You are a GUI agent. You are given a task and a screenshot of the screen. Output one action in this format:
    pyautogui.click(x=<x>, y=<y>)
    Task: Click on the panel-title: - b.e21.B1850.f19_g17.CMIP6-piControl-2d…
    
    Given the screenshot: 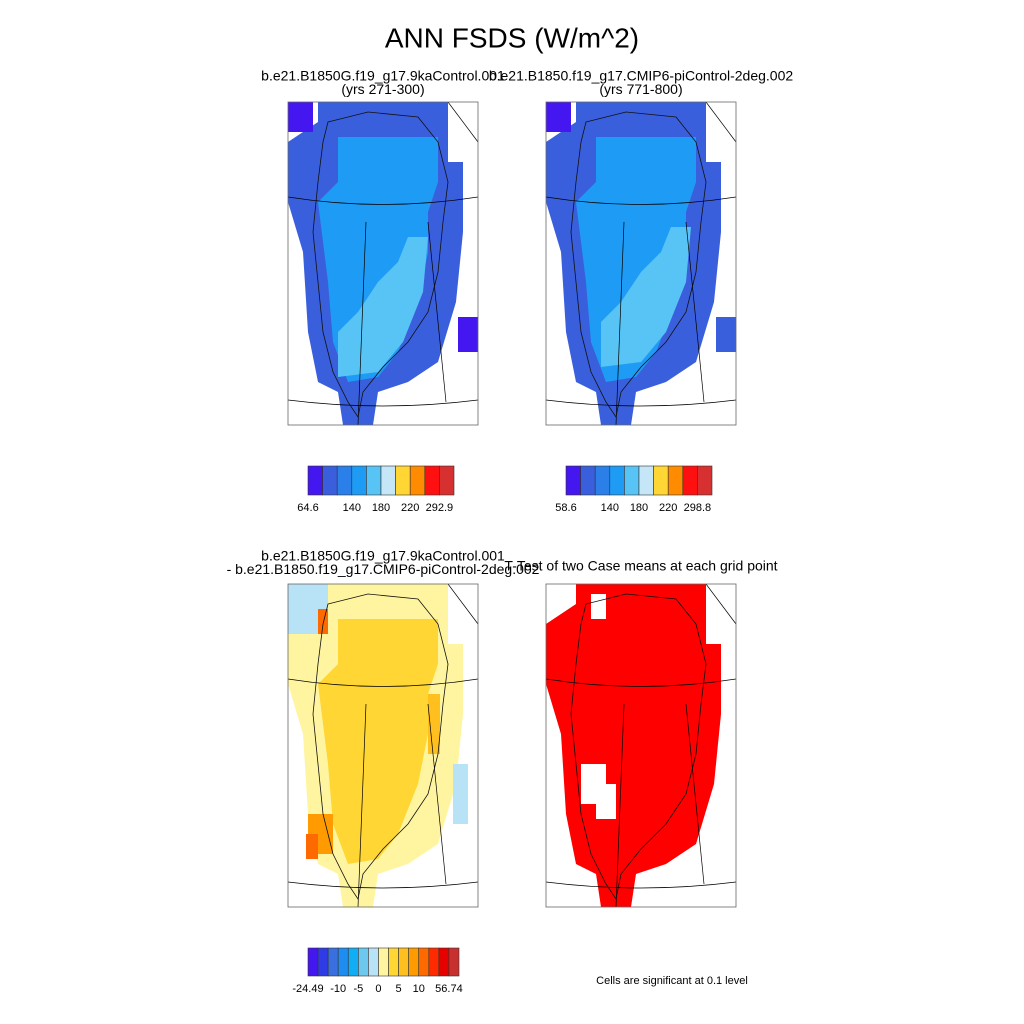 What is the action you would take?
    pyautogui.click(x=383, y=569)
    